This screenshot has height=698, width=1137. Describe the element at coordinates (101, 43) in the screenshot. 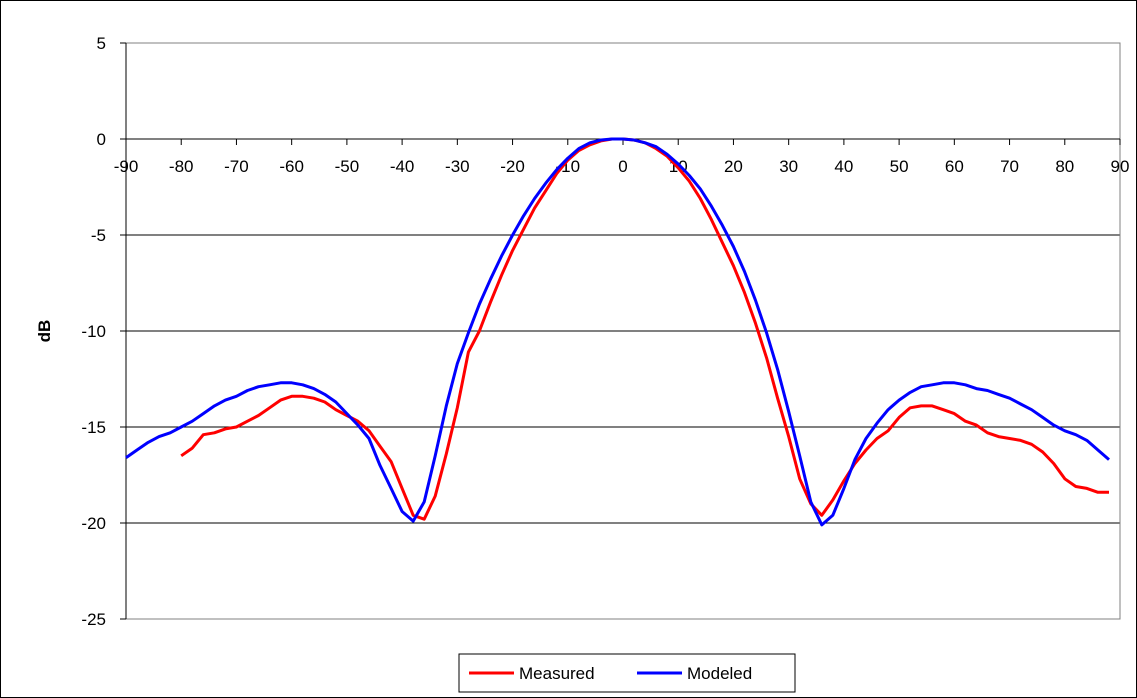

I see `y-tick-label: 5` at that location.